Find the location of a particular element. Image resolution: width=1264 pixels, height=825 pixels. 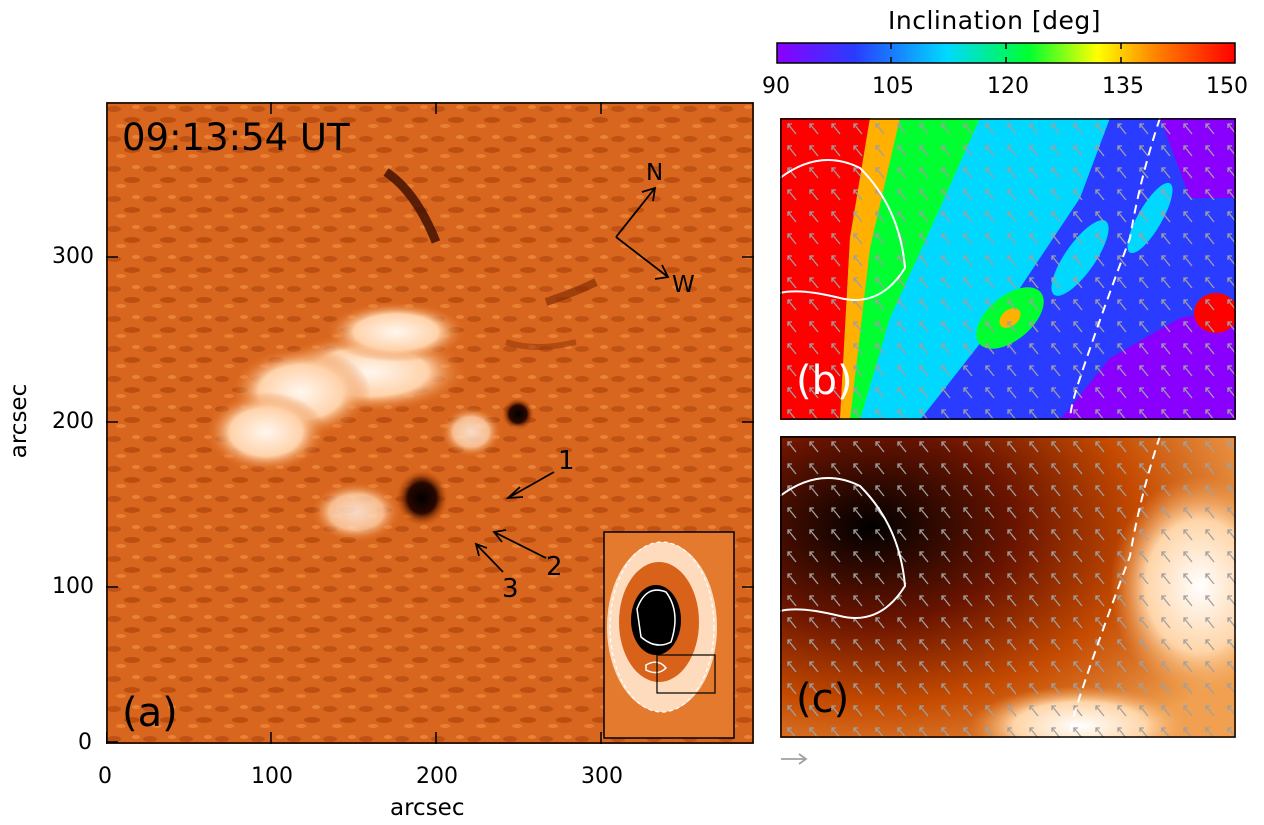

panel-c-image is located at coordinates (1008, 587).